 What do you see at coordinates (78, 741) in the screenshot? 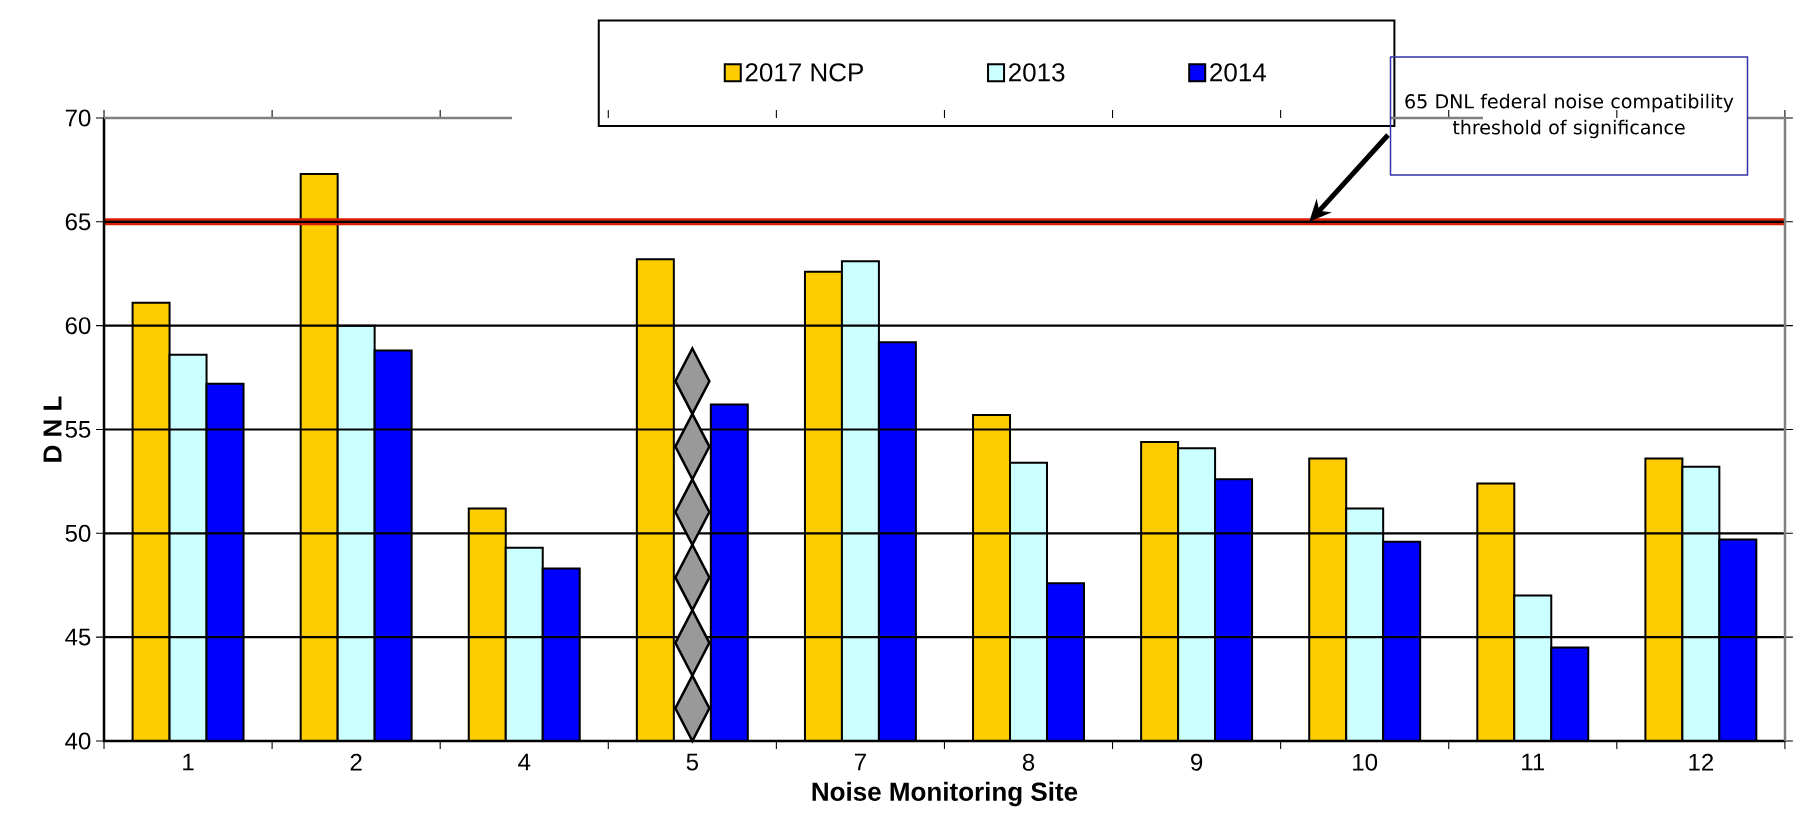
I see `y-tick-label: 40` at bounding box center [78, 741].